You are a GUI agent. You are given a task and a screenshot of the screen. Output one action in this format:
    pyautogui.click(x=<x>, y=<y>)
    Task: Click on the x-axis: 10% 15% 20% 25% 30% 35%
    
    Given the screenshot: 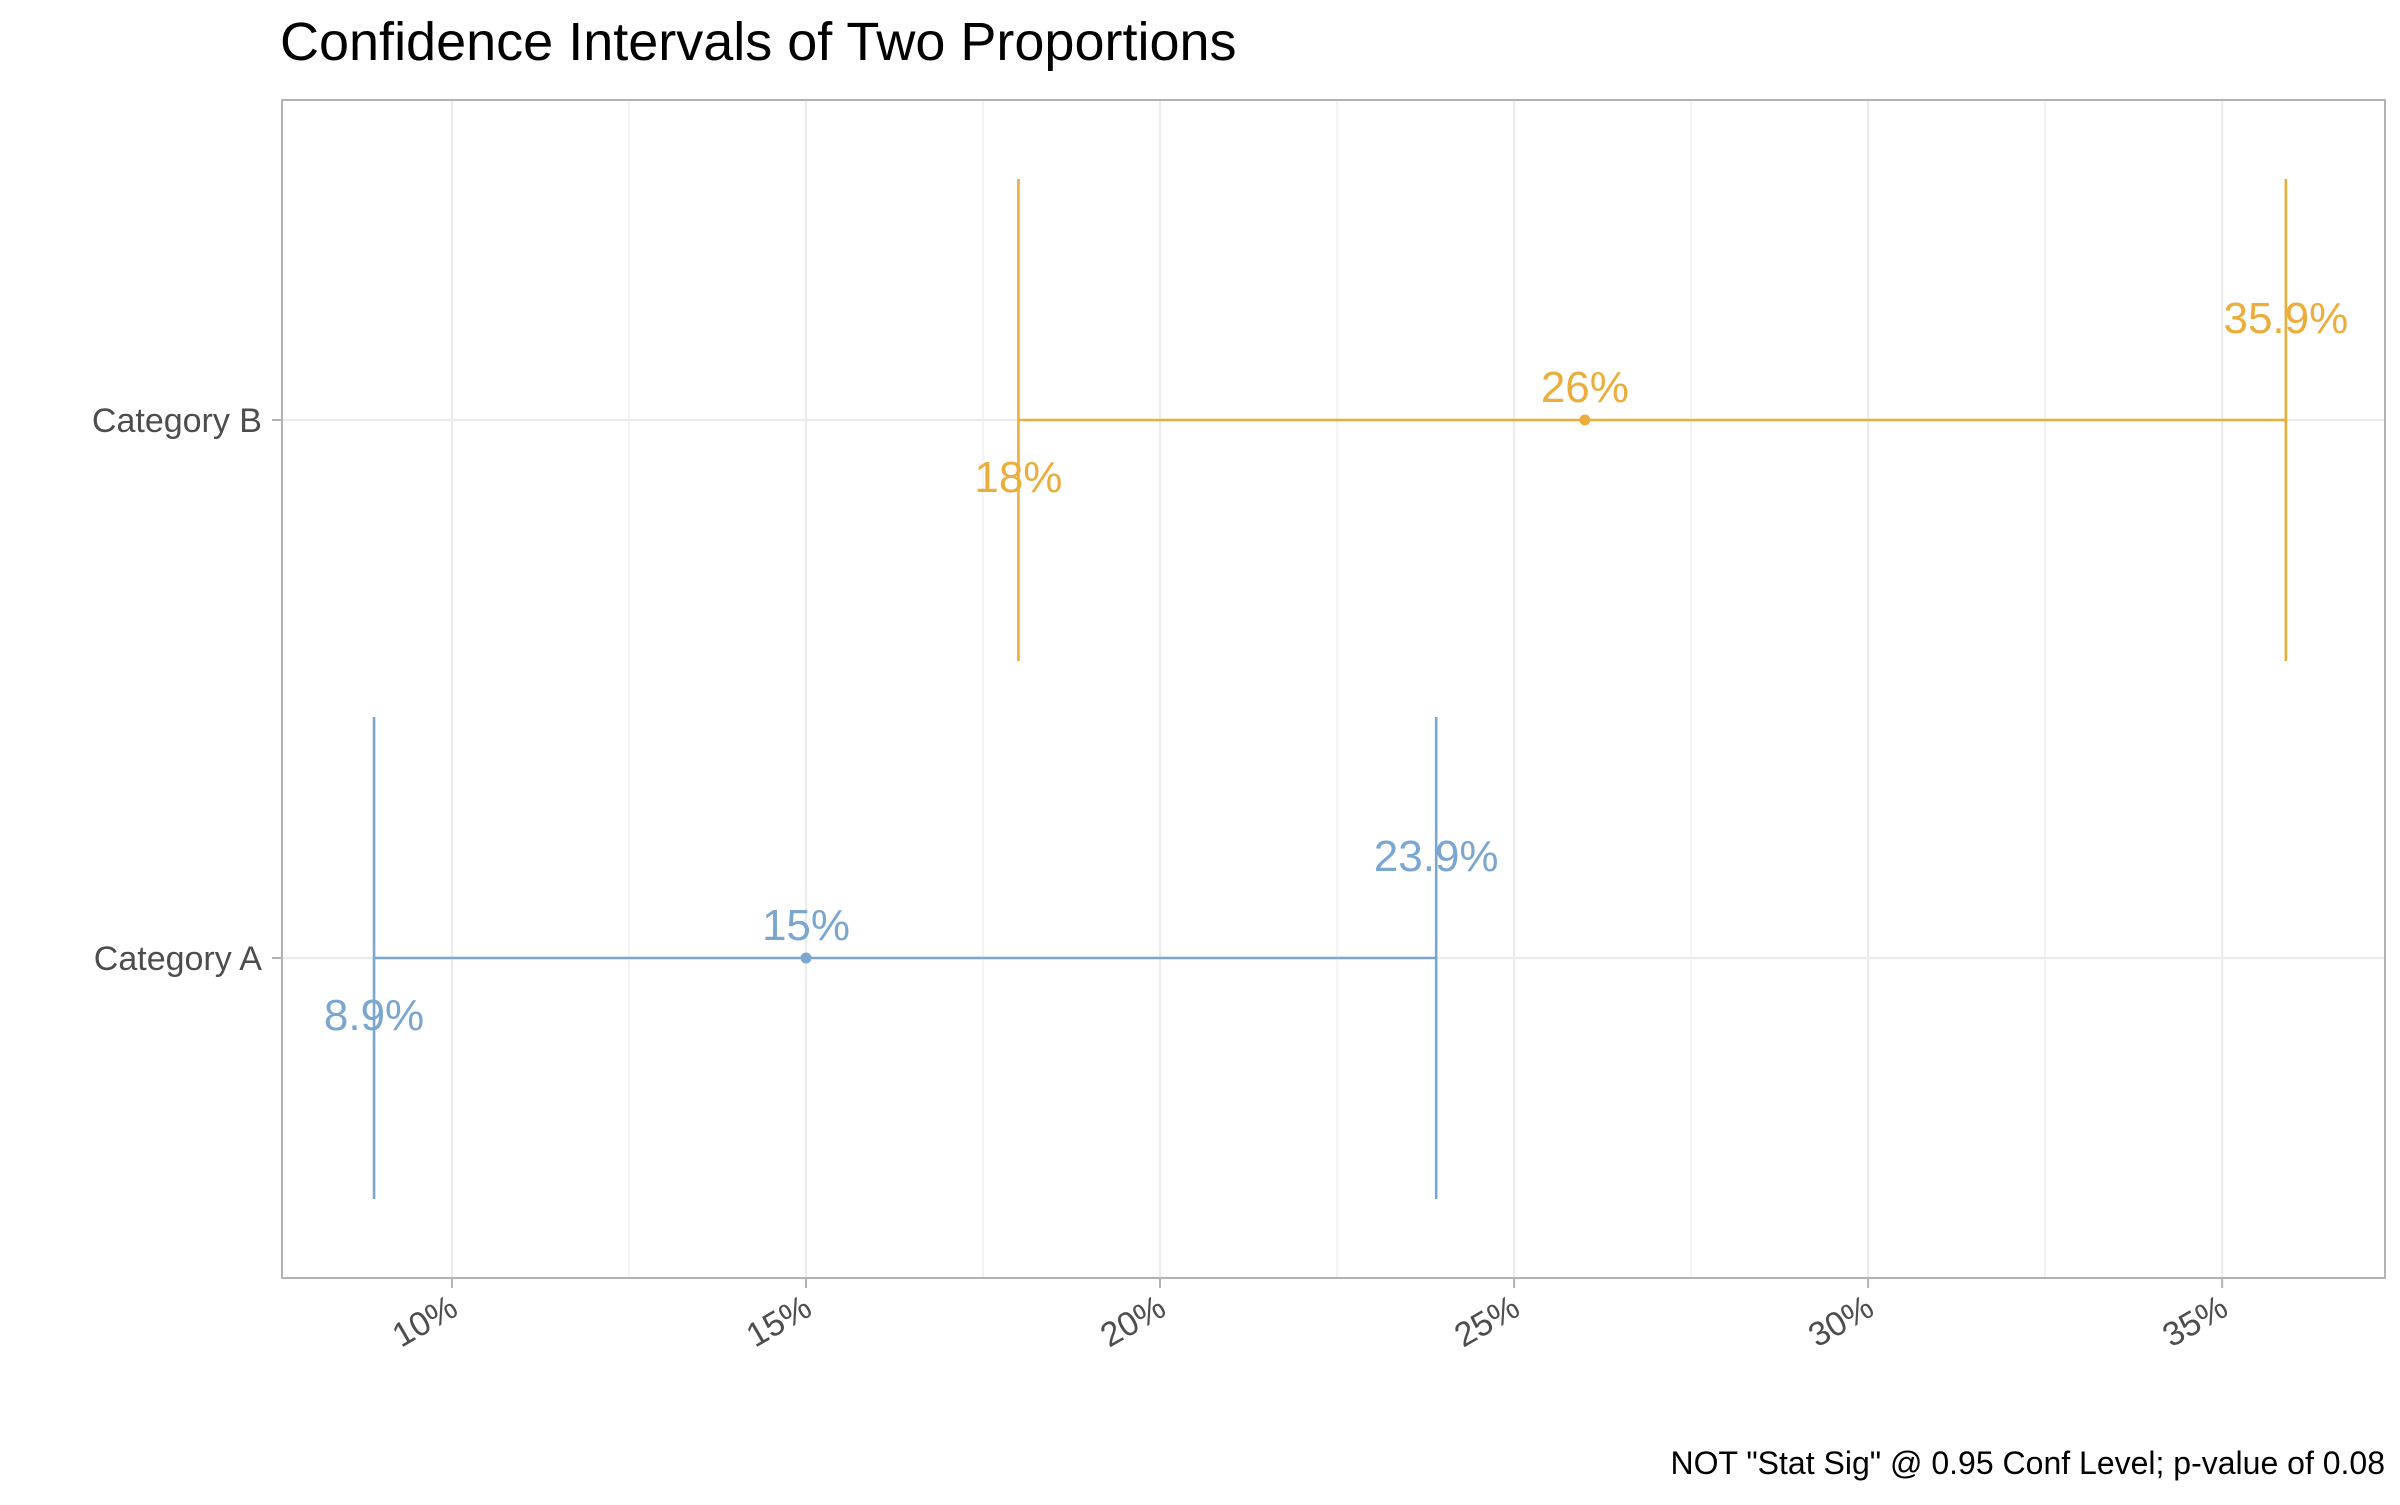 What is the action you would take?
    pyautogui.click(x=1310, y=1316)
    